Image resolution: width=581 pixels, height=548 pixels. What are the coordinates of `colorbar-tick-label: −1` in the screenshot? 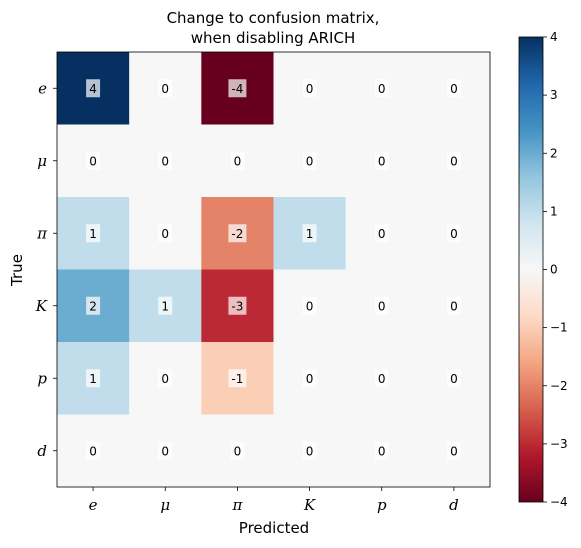 It's located at (559, 328).